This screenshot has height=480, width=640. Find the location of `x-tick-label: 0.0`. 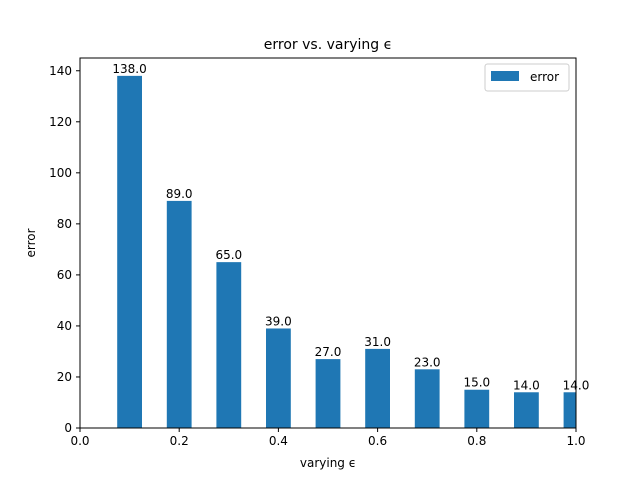

x-tick-label: 0.0 is located at coordinates (79, 441).